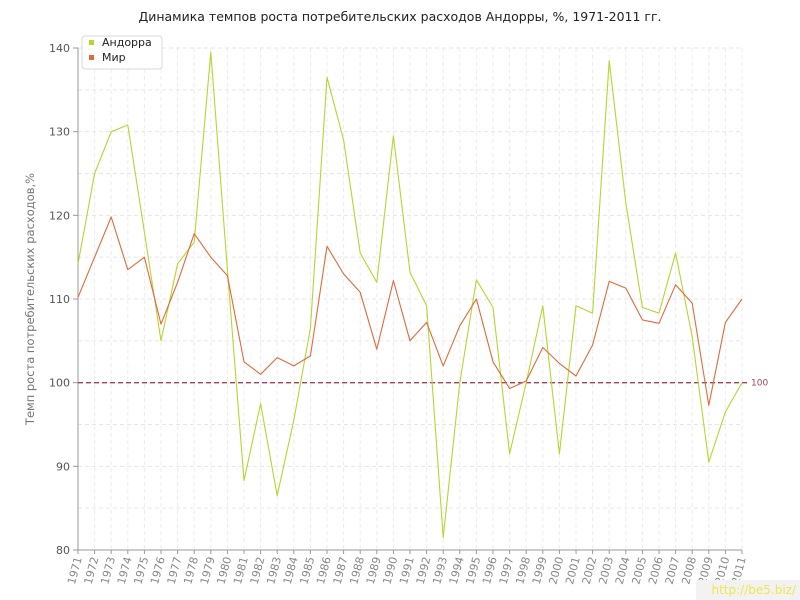 The image size is (800, 600). Describe the element at coordinates (759, 384) in the screenshot. I see `reference-line-label: 100` at that location.